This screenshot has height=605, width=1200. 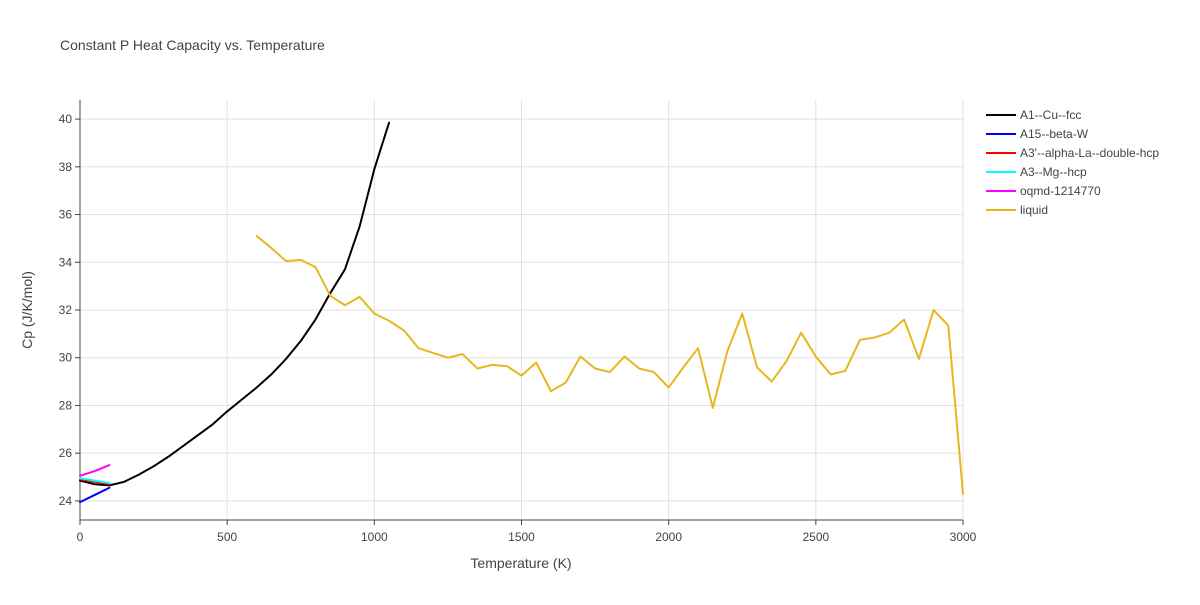 I want to click on y-tick-label: 32, so click(x=66, y=310).